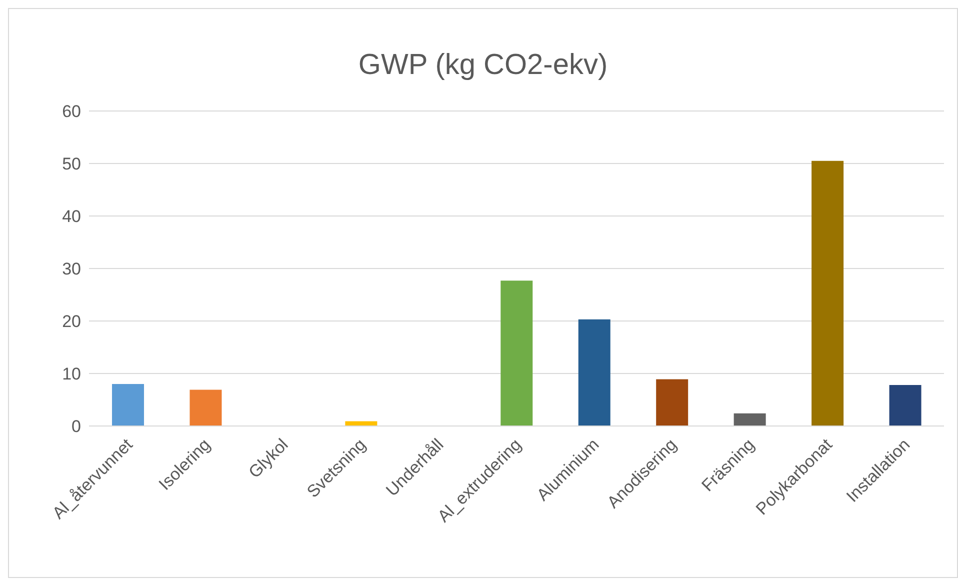  I want to click on y-tick-label: 50, so click(71, 164).